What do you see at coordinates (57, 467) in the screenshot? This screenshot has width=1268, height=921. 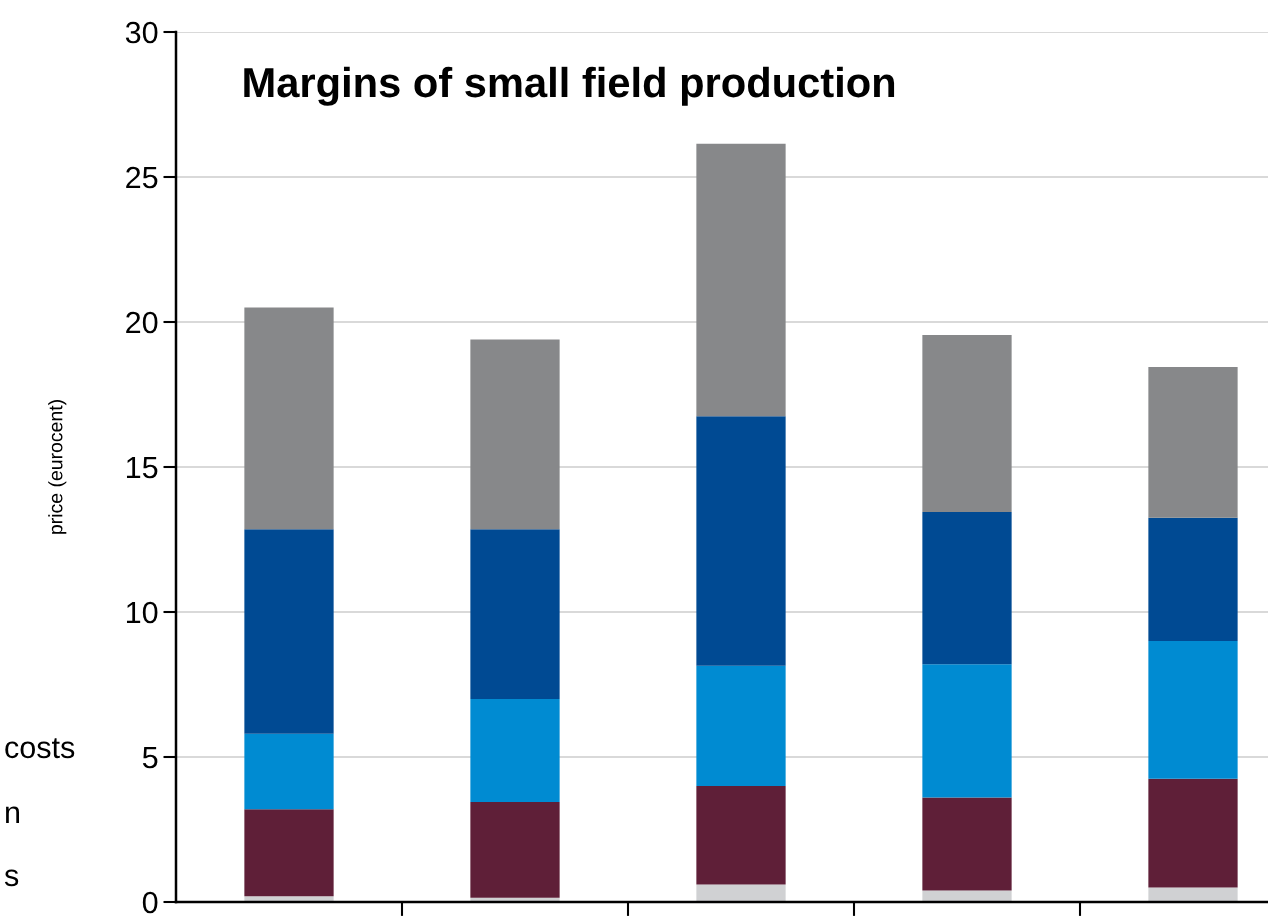 I see `y-axis-title: price (eurocent)` at bounding box center [57, 467].